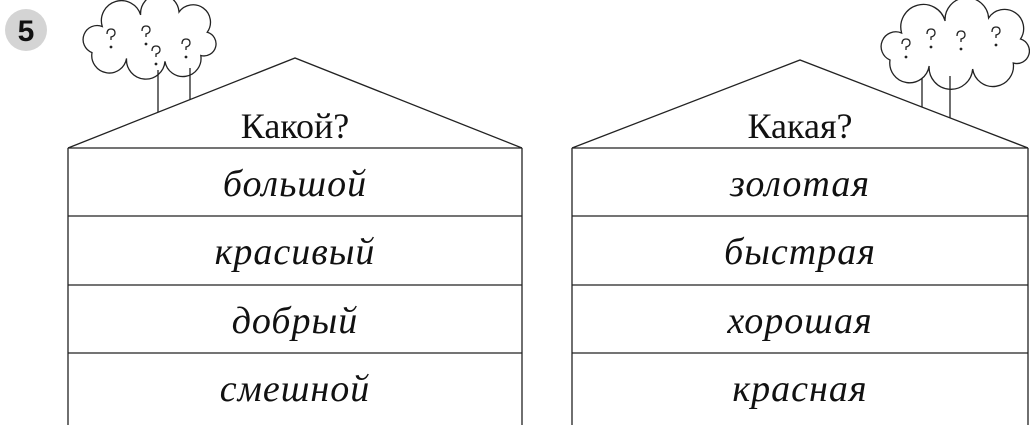  What do you see at coordinates (295, 252) in the screenshot?
I see `word: красивый` at bounding box center [295, 252].